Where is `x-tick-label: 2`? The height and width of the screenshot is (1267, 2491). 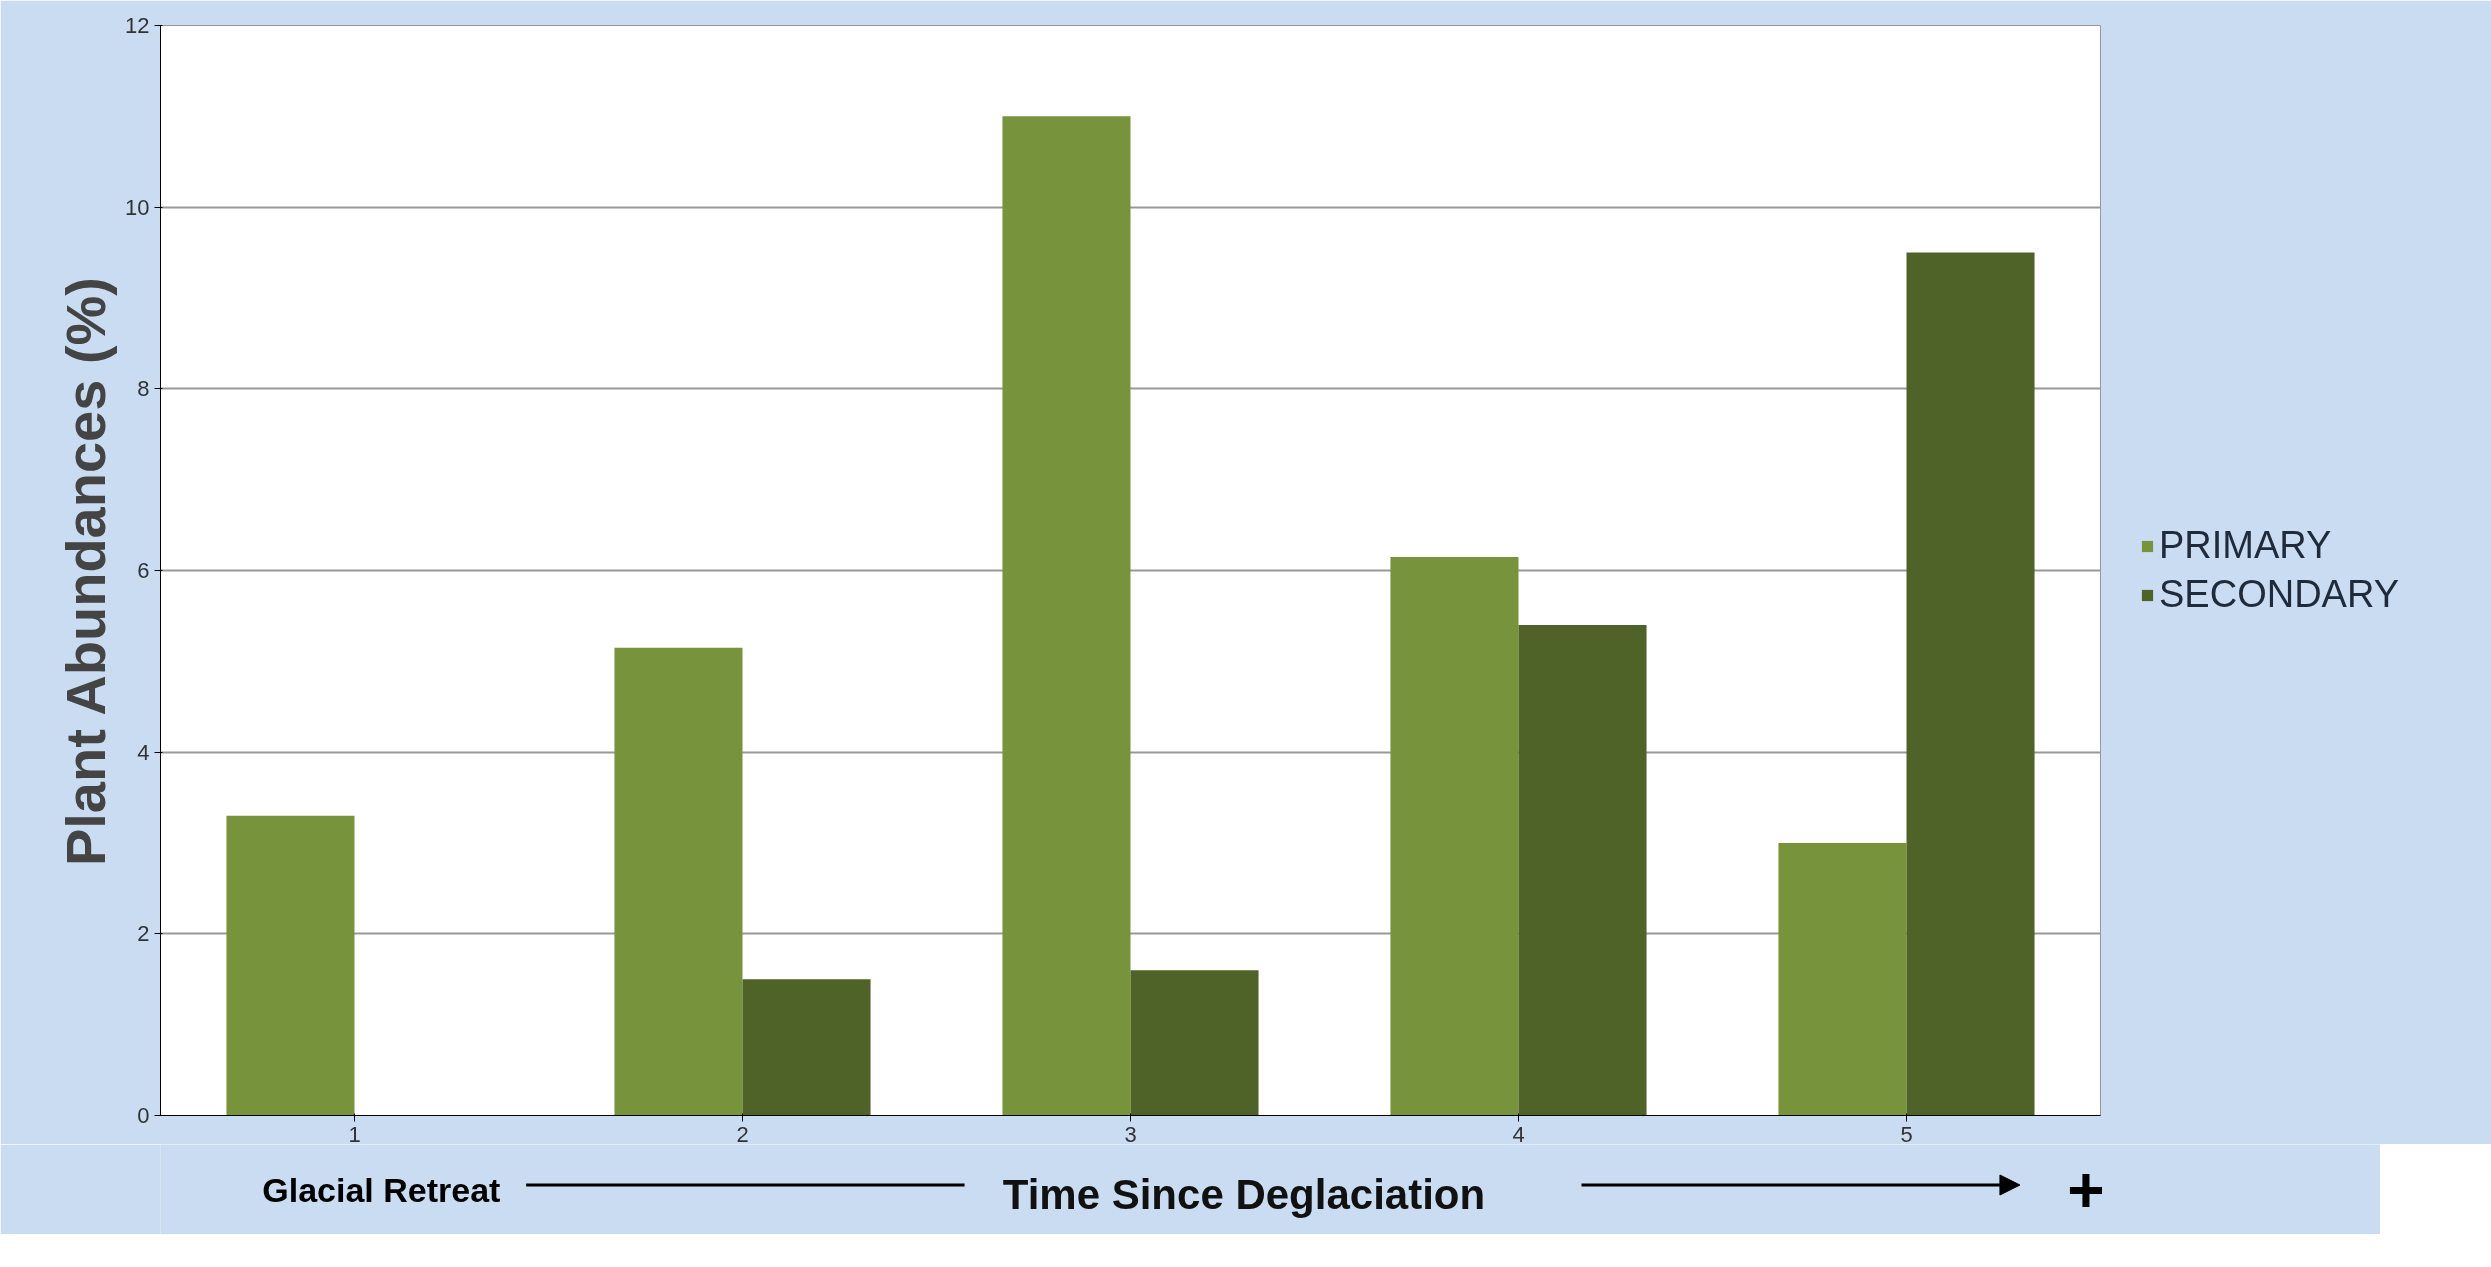
x-tick-label: 2 is located at coordinates (742, 1134).